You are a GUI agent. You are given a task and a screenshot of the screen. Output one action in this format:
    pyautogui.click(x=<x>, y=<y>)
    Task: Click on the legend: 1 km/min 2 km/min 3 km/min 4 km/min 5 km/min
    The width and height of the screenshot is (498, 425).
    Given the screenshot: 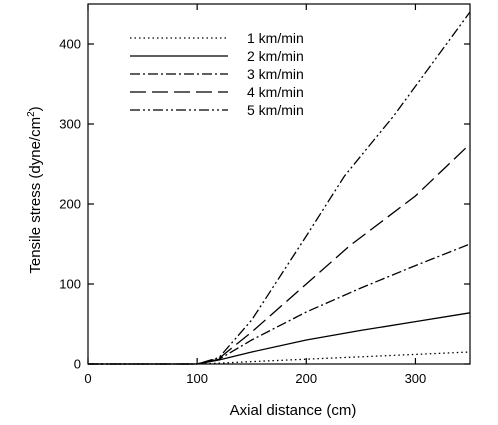 What is the action you would take?
    pyautogui.click(x=217, y=74)
    